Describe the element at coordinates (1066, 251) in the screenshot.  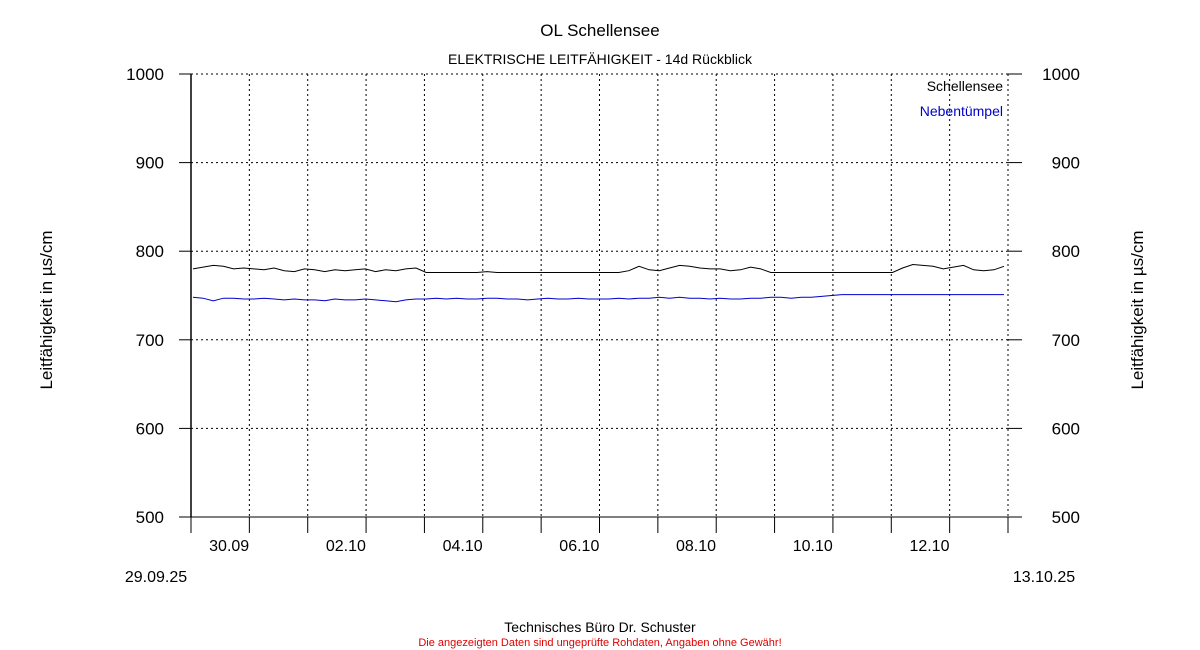
I see `y-tick-label-right: 800` at that location.